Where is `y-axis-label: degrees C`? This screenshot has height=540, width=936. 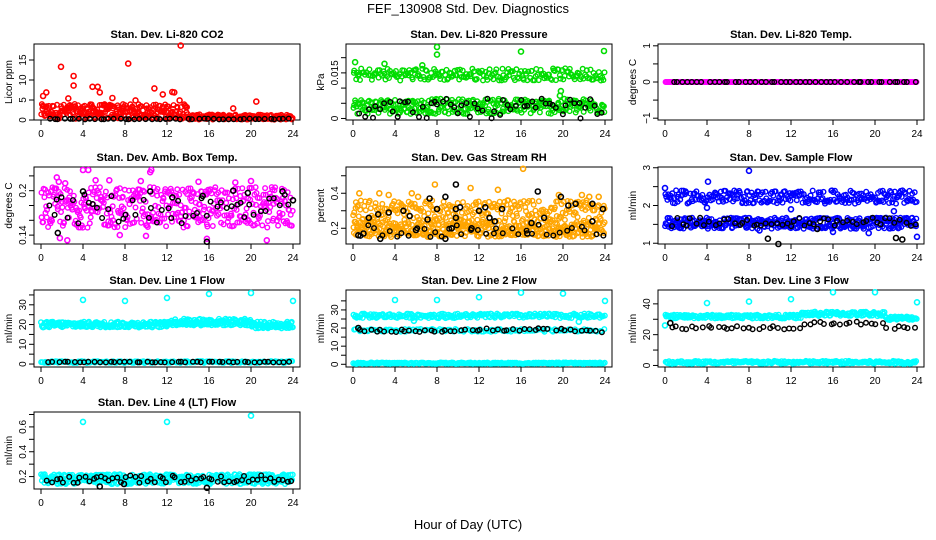
y-axis-label: degrees C is located at coordinates (9, 205).